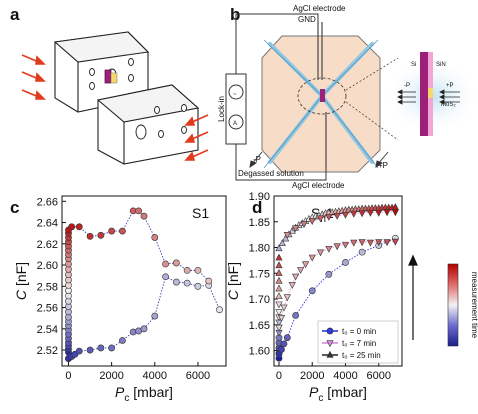 The height and width of the screenshot is (414, 478). I want to click on inset-sin-label: SiN, so click(441, 65).